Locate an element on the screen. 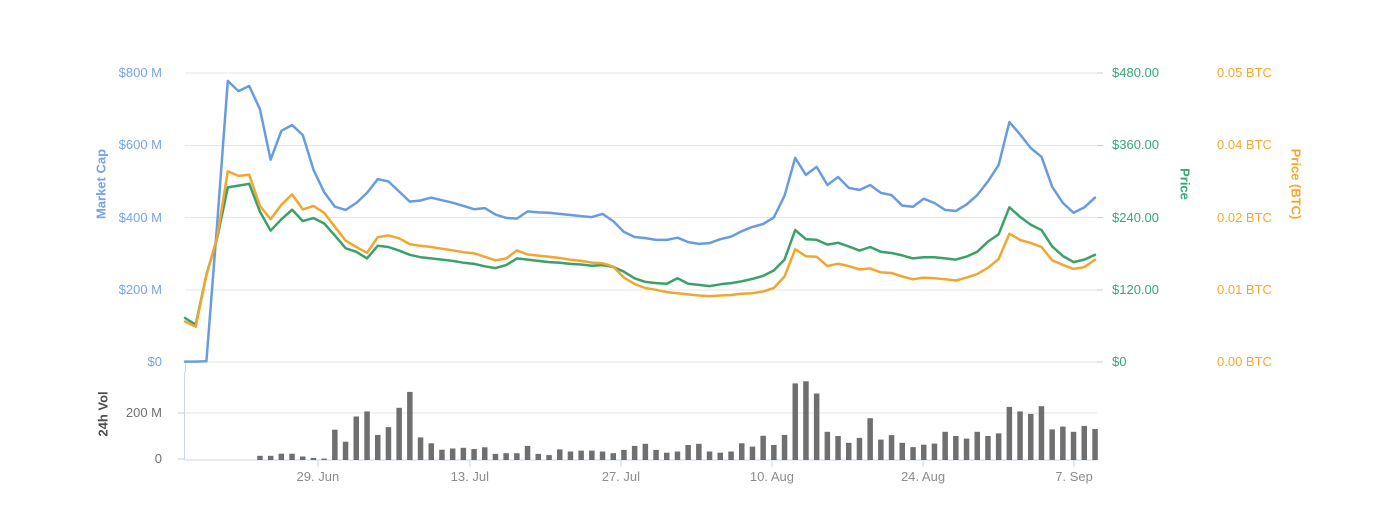  x-axis-date-label: 13. Jul is located at coordinates (469, 476).